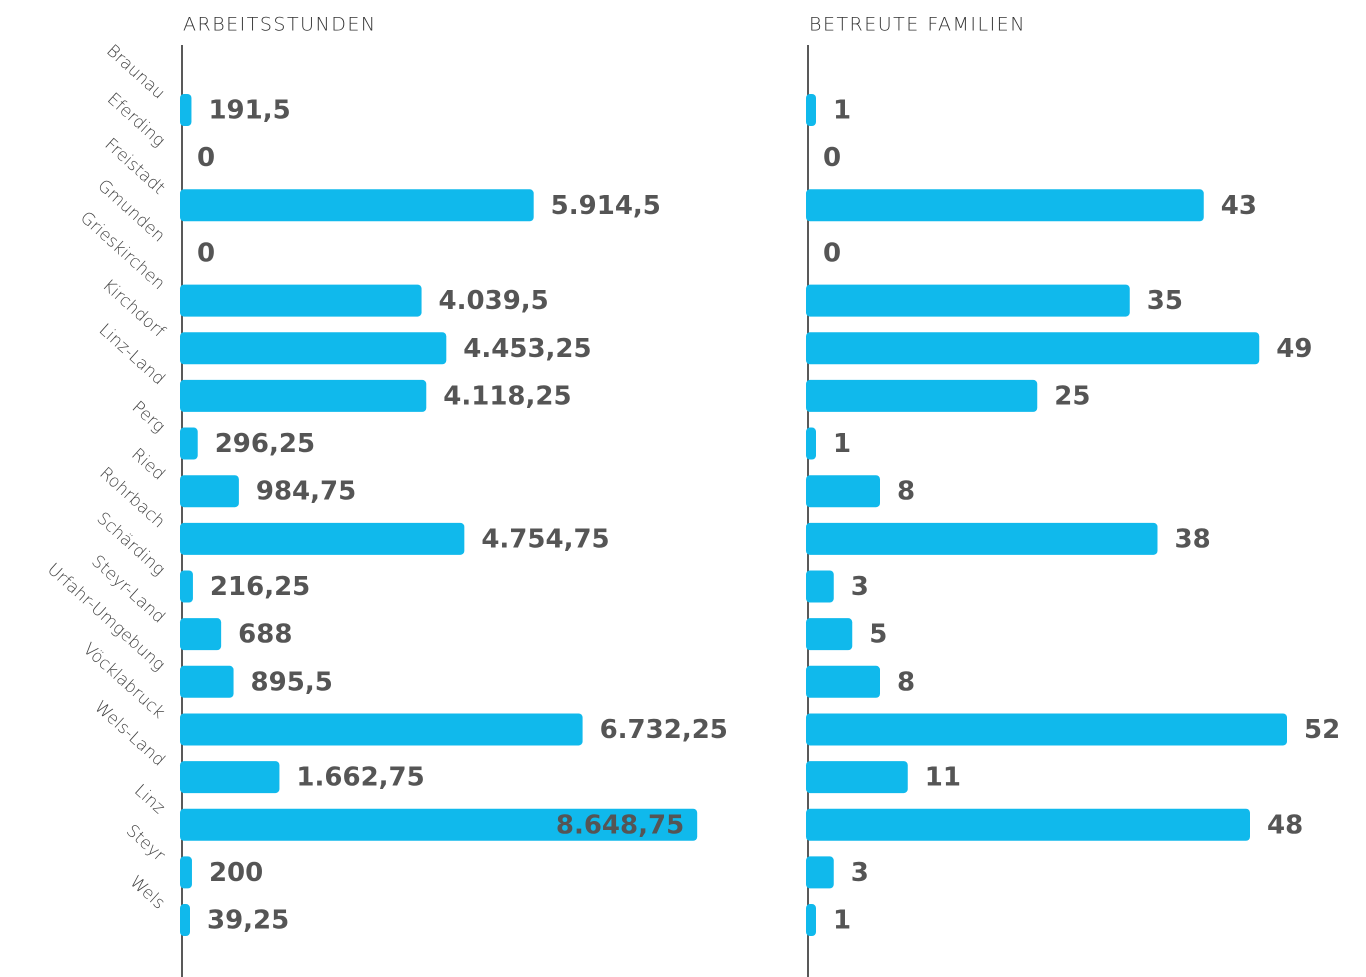  I want to click on value-label: 4.453,25, so click(527, 349).